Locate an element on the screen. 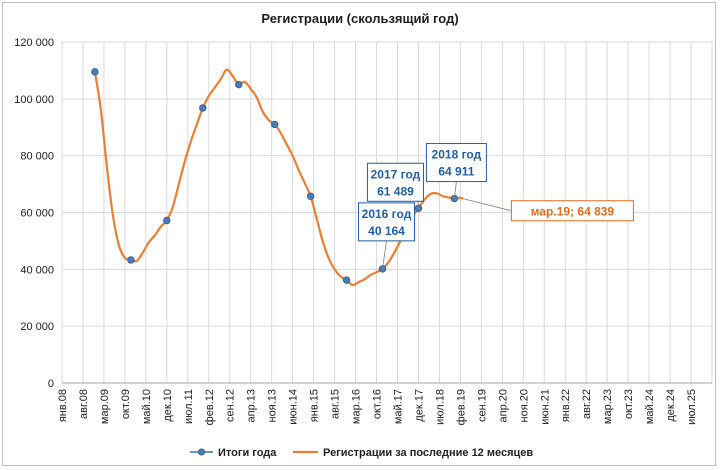 The height and width of the screenshot is (470, 720). x-tick-label: май.17 is located at coordinates (398, 406).